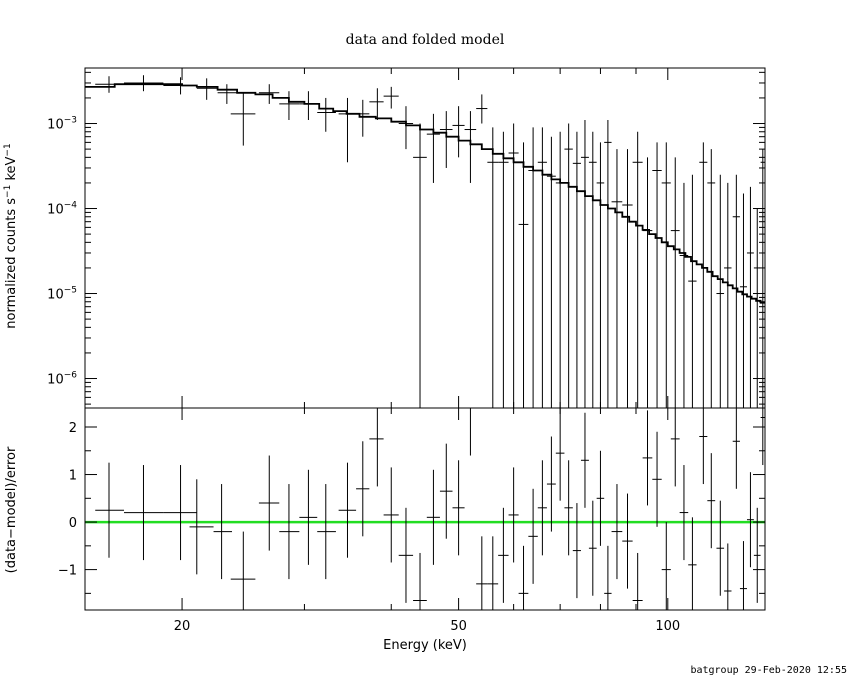 The image size is (850, 680). Describe the element at coordinates (425, 645) in the screenshot. I see `x-axis-label: Energy (keV)` at that location.